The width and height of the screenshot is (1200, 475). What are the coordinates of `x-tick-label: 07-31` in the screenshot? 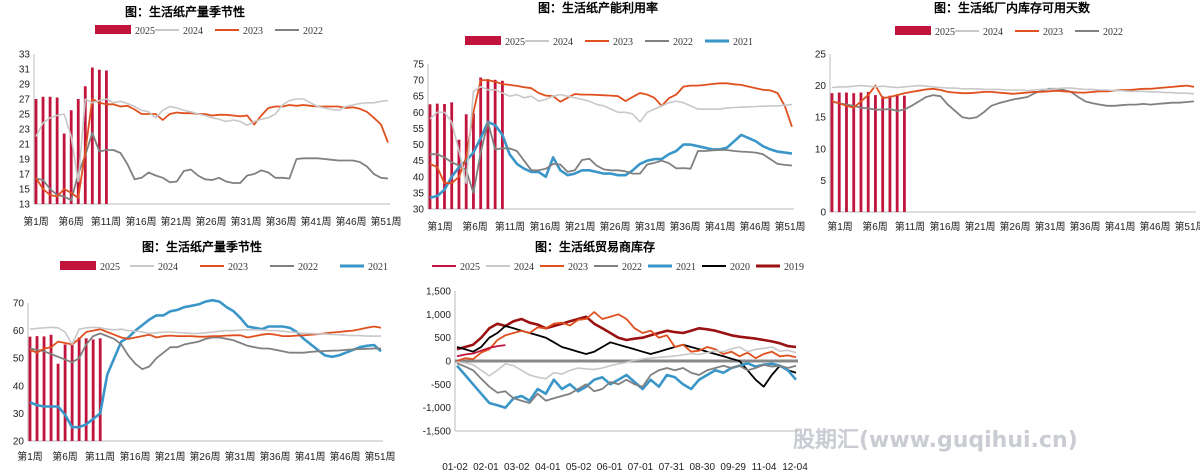 It's located at (672, 467).